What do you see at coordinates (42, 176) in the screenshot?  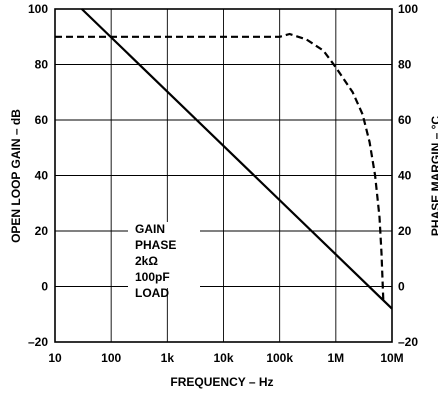 I see `y-left-tick-label-3: 40` at bounding box center [42, 176].